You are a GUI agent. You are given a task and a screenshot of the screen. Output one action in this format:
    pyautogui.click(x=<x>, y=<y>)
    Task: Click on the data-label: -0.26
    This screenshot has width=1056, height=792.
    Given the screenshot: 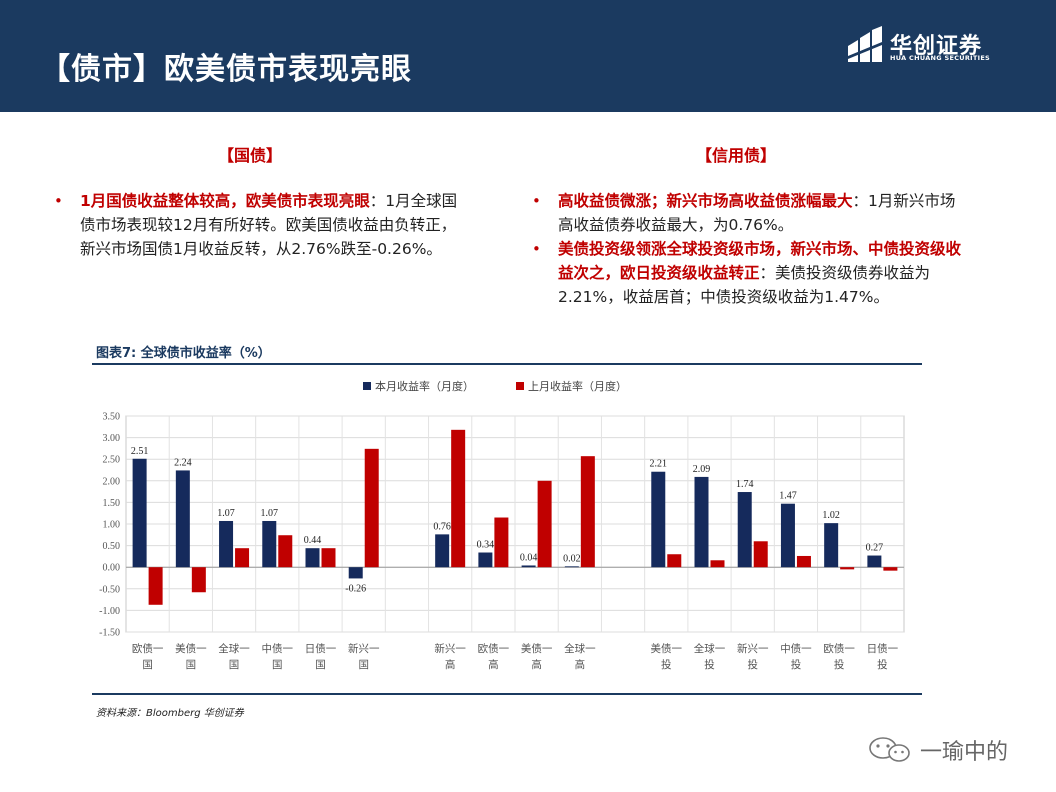 What is the action you would take?
    pyautogui.click(x=355, y=588)
    